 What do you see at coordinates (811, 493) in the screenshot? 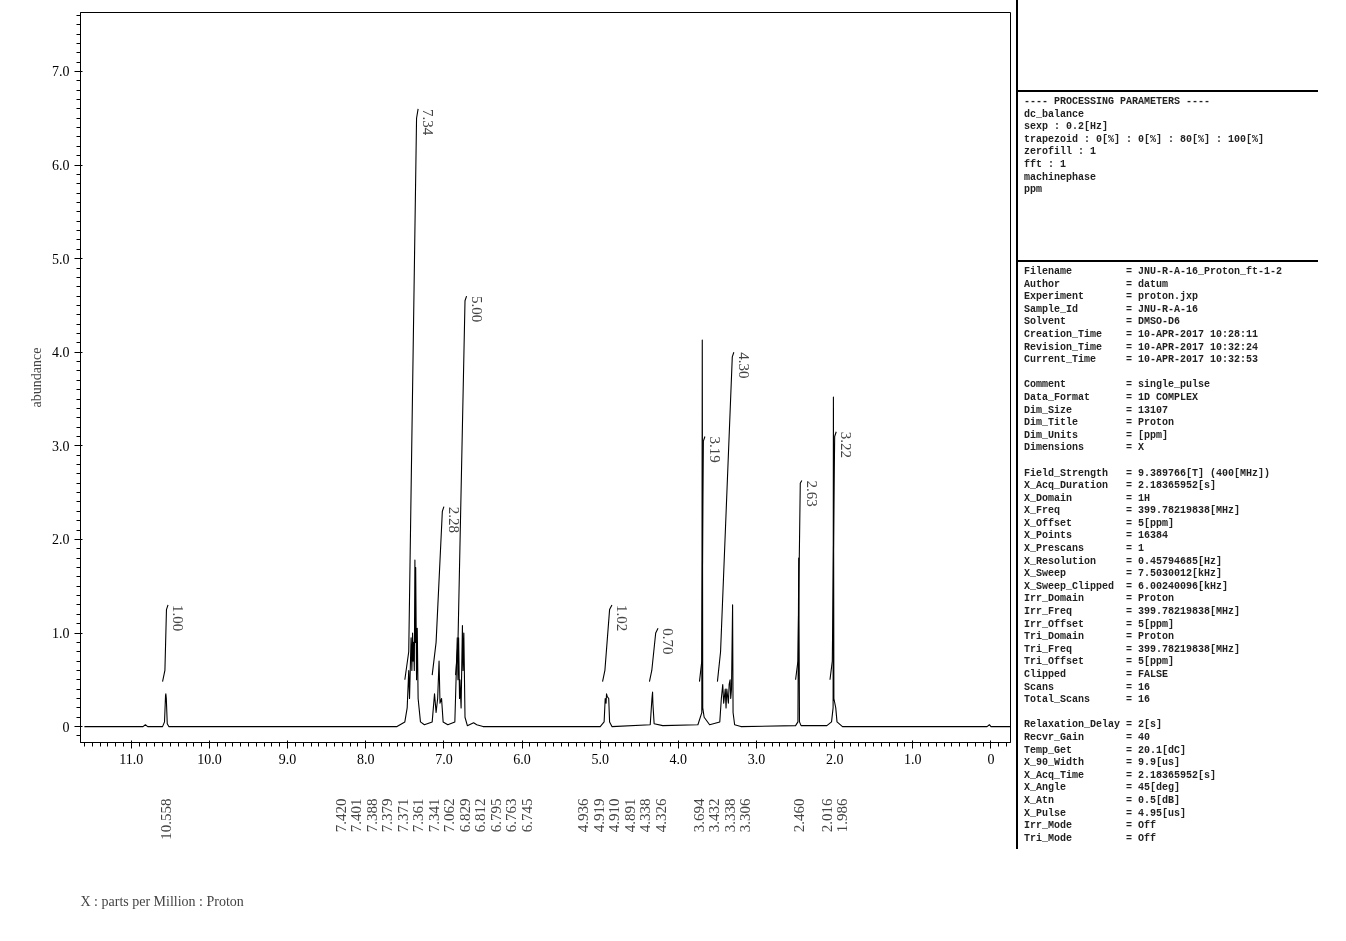
I see `annotation: 2.63` at bounding box center [811, 493].